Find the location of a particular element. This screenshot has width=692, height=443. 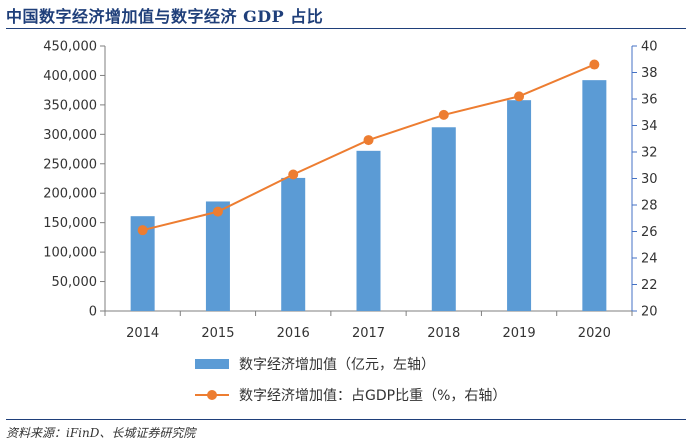

right-axis-tick-label: 24 is located at coordinates (649, 259).